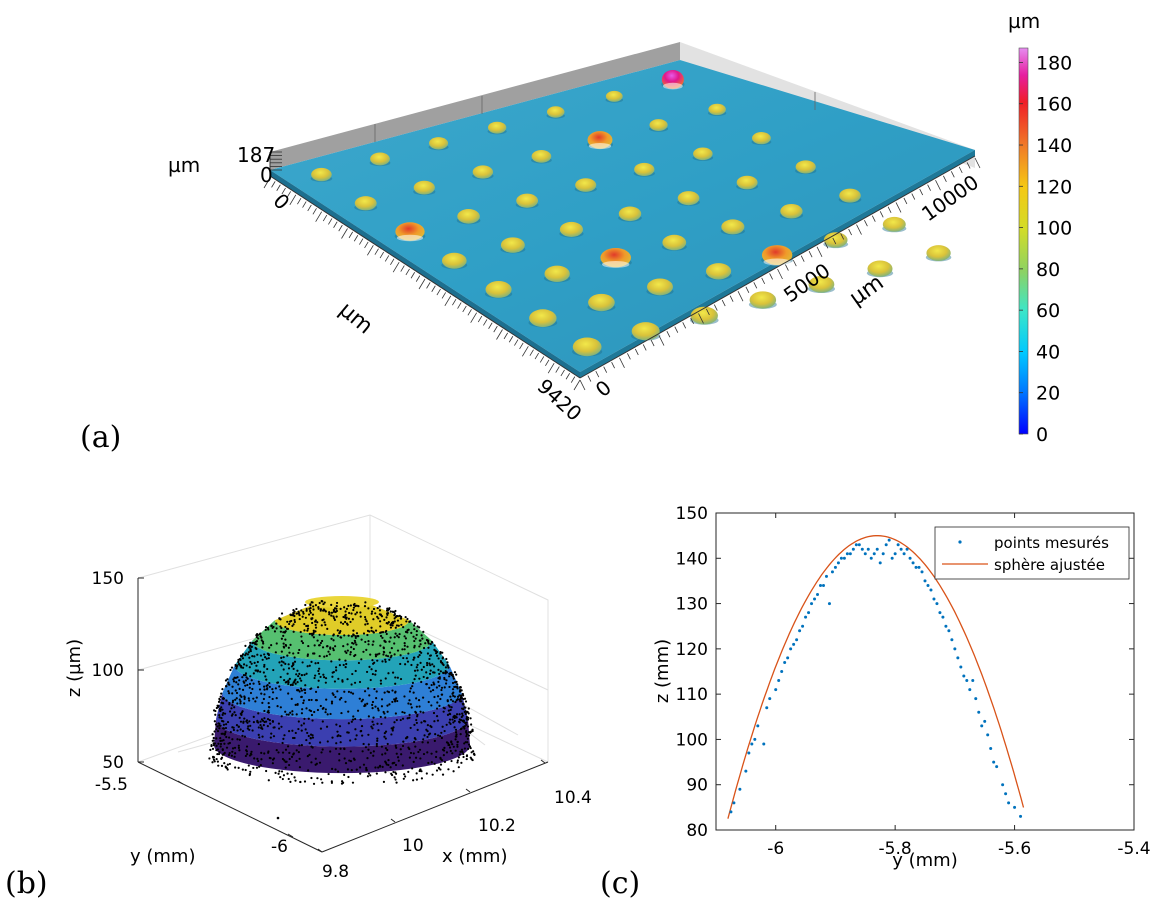 The width and height of the screenshot is (1159, 901). Describe the element at coordinates (413, 846) in the screenshot. I see `b-xtick-10: 10` at that location.